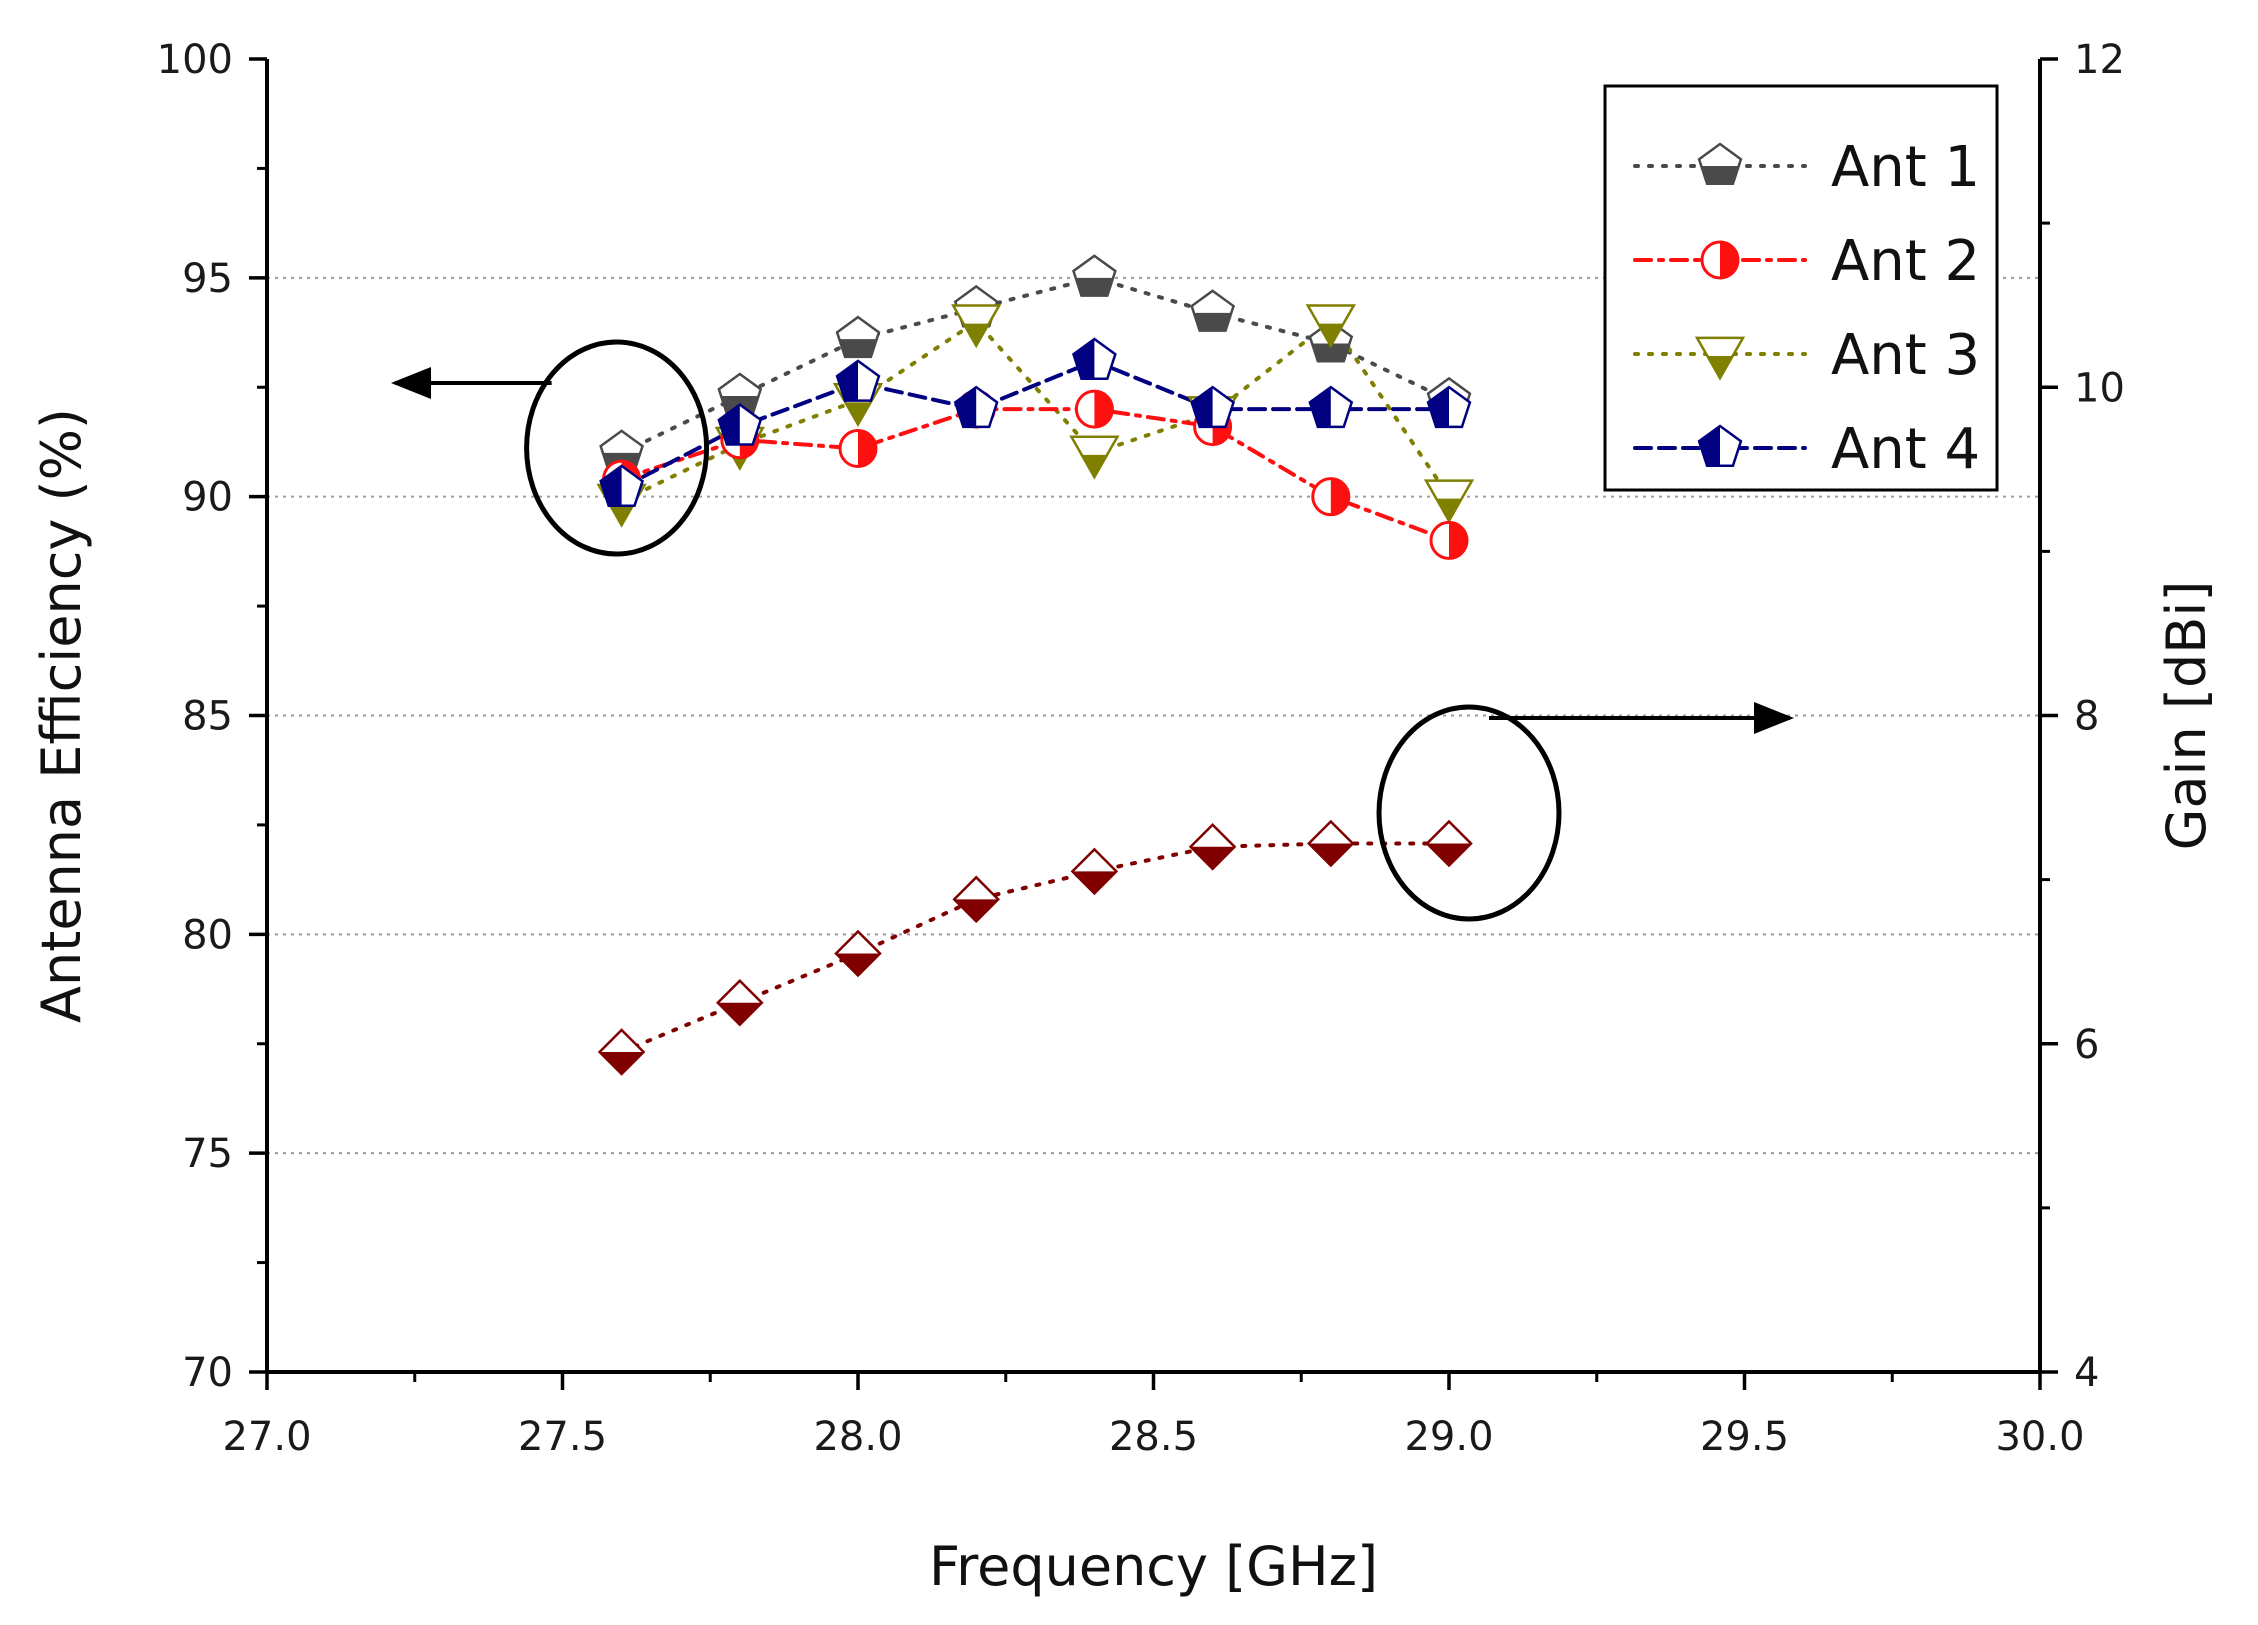 The image size is (2258, 1625). What do you see at coordinates (2099, 388) in the screenshot?
I see `y2-tick-label: 10` at bounding box center [2099, 388].